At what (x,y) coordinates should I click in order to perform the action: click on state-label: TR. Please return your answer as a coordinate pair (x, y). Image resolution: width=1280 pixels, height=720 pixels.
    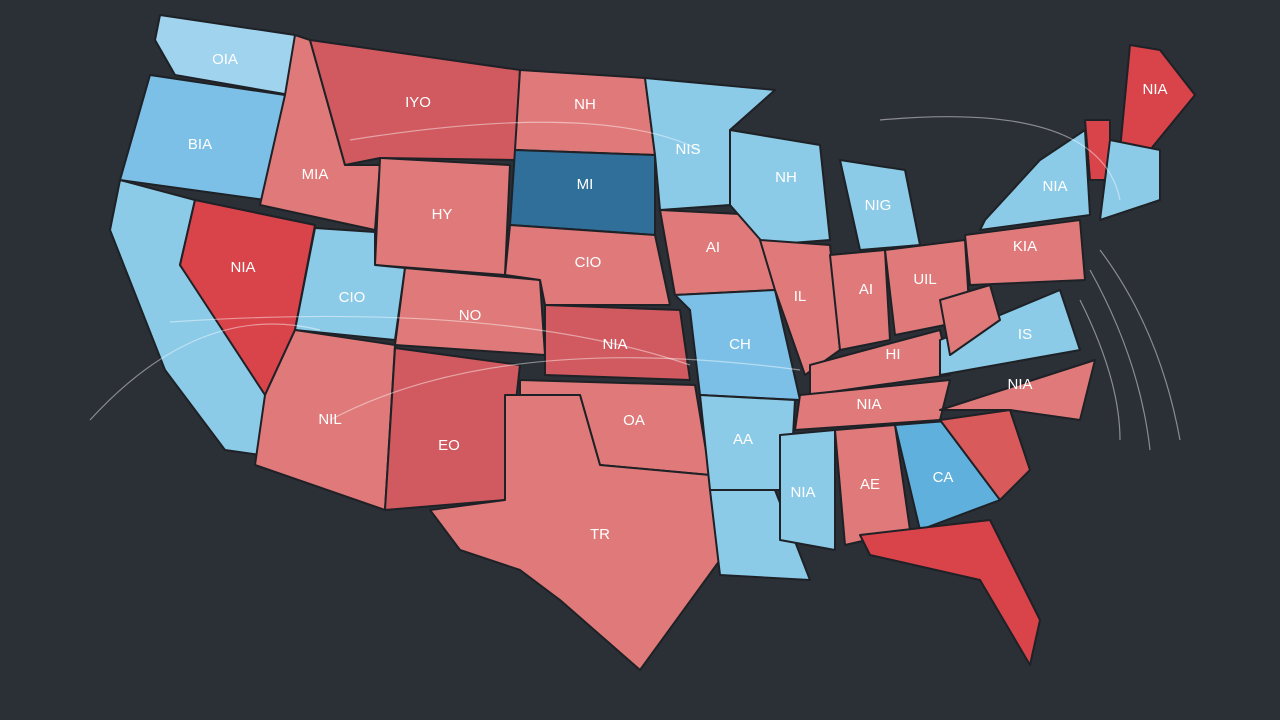
    Looking at the image, I should click on (600, 534).